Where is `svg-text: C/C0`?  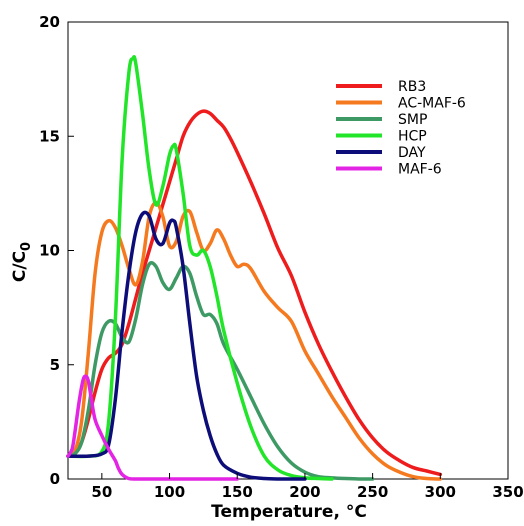
svg-text: C/C0 is located at coordinates (22, 262).